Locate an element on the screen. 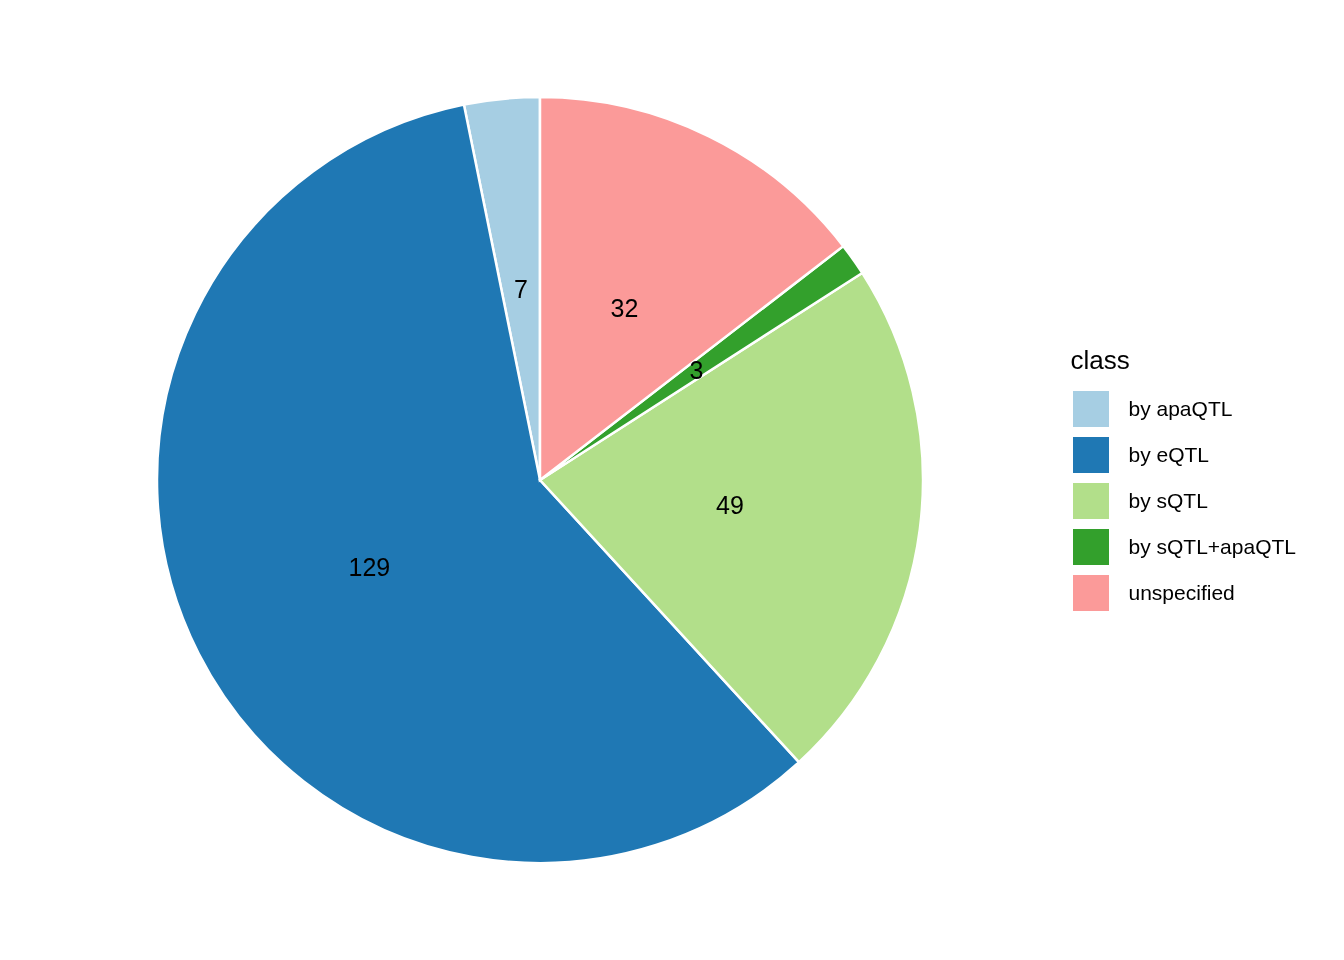 The width and height of the screenshot is (1344, 960). data-label: 129 is located at coordinates (369, 566).